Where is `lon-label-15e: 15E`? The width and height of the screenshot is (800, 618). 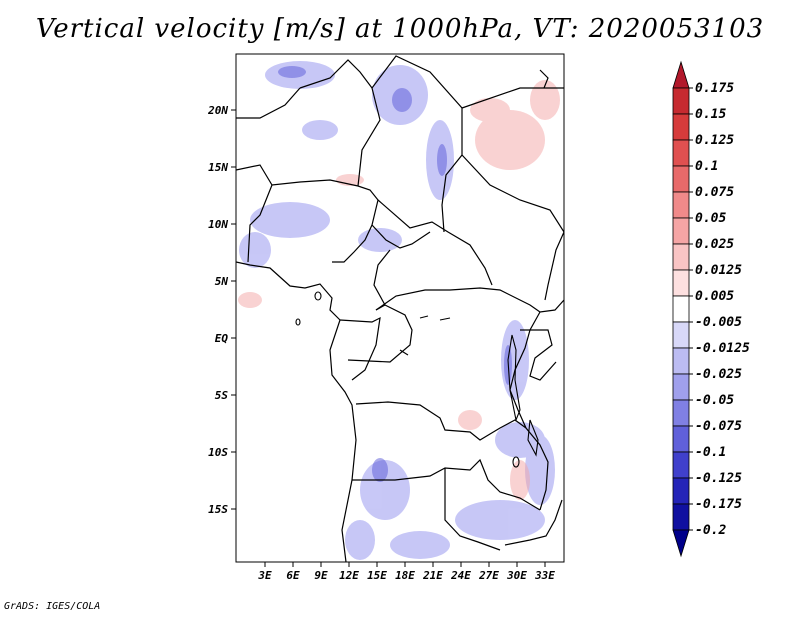
lon-label-15e: 15E is located at coordinates (377, 575).